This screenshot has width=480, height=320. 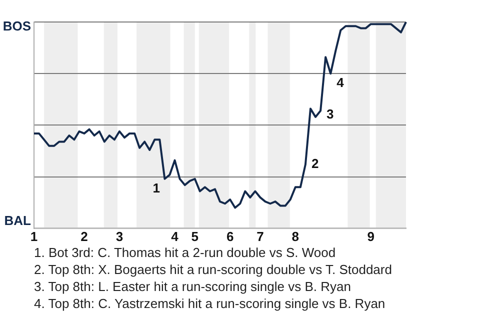 What do you see at coordinates (296, 236) in the screenshot?
I see `x-tick-label: 8` at bounding box center [296, 236].